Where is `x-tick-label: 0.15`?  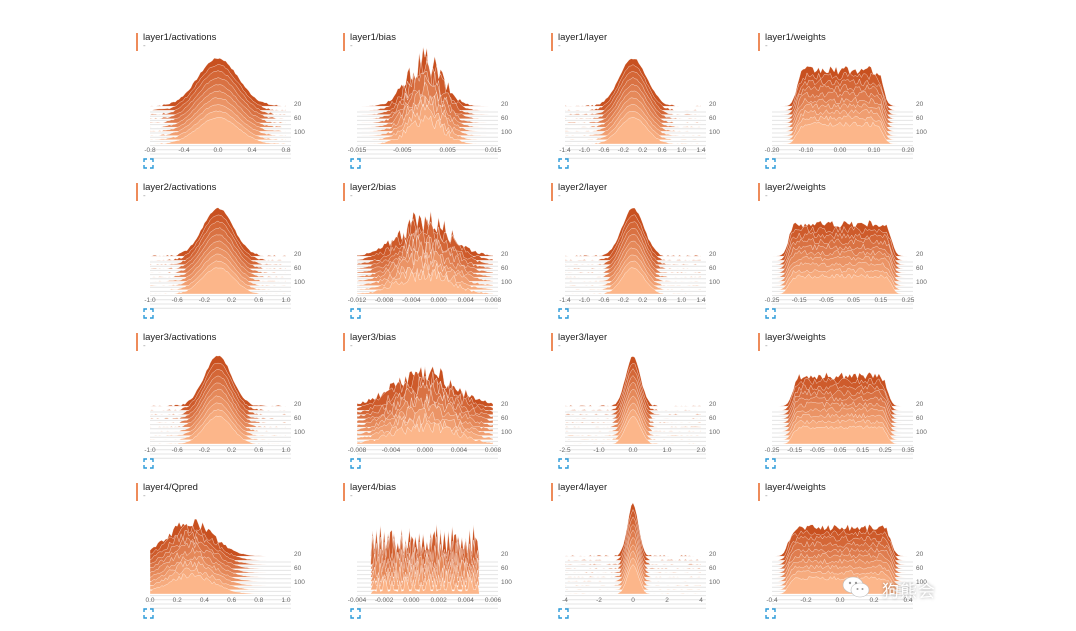 x-tick-label: 0.15 is located at coordinates (880, 300).